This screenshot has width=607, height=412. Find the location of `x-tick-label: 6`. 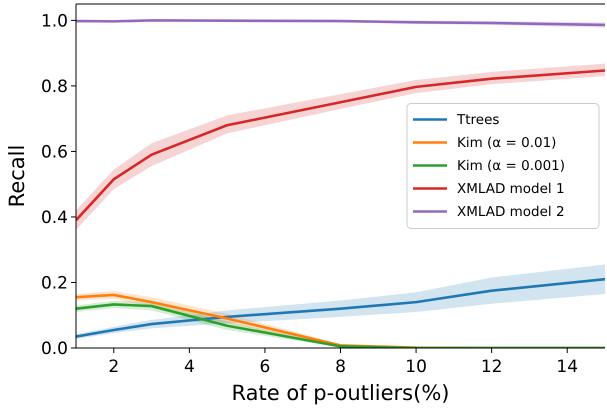

x-tick-label: 6 is located at coordinates (265, 367).